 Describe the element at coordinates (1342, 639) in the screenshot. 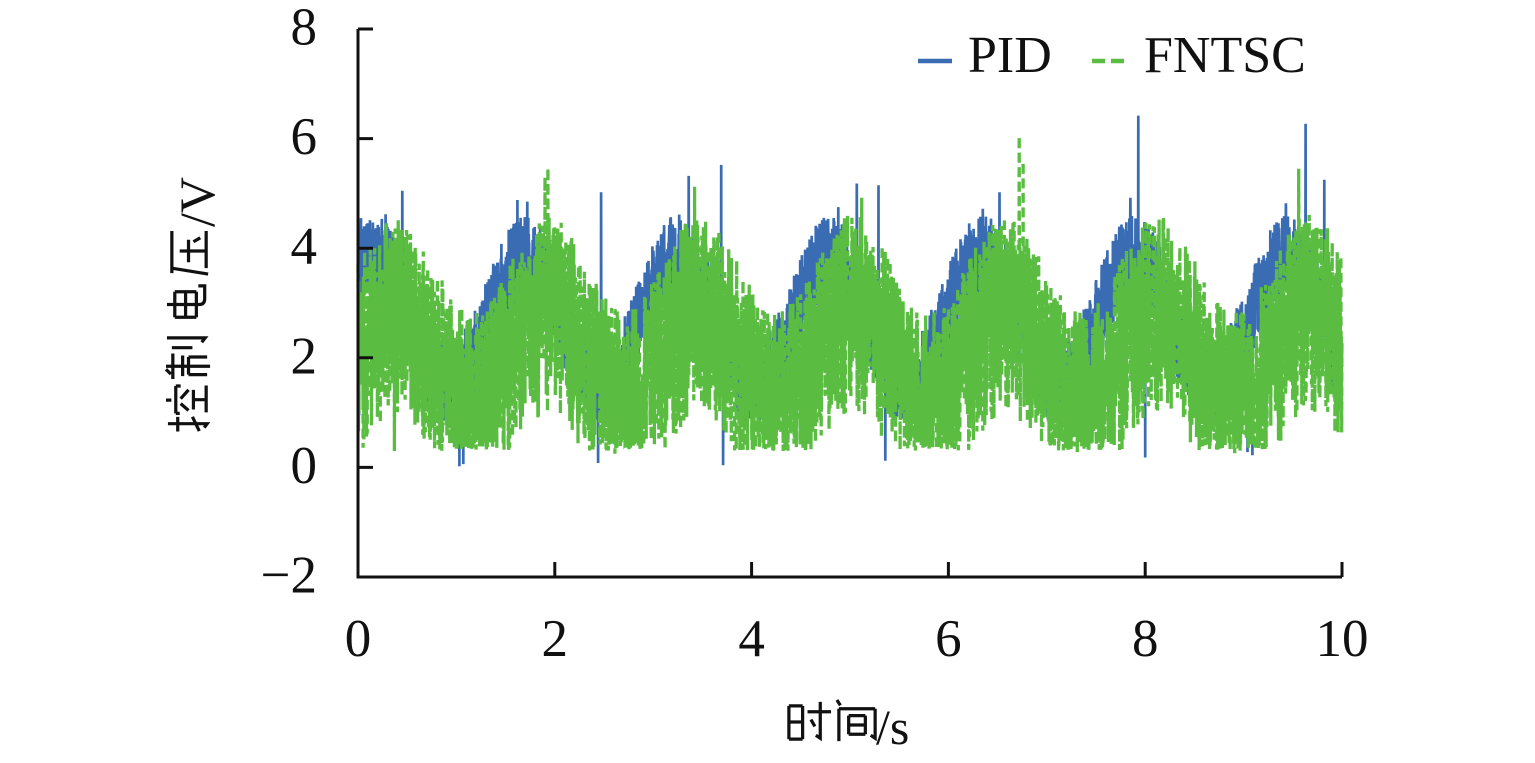

I see `svg-text: 10` at that location.